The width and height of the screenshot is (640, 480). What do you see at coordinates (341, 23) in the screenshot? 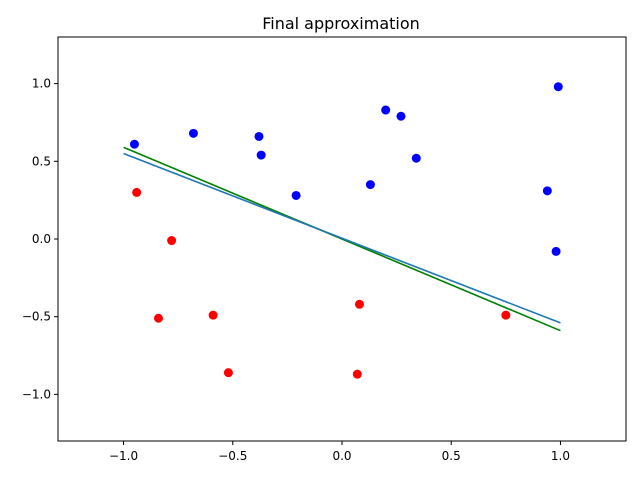
I see `chart-title: Final approximation` at bounding box center [341, 23].